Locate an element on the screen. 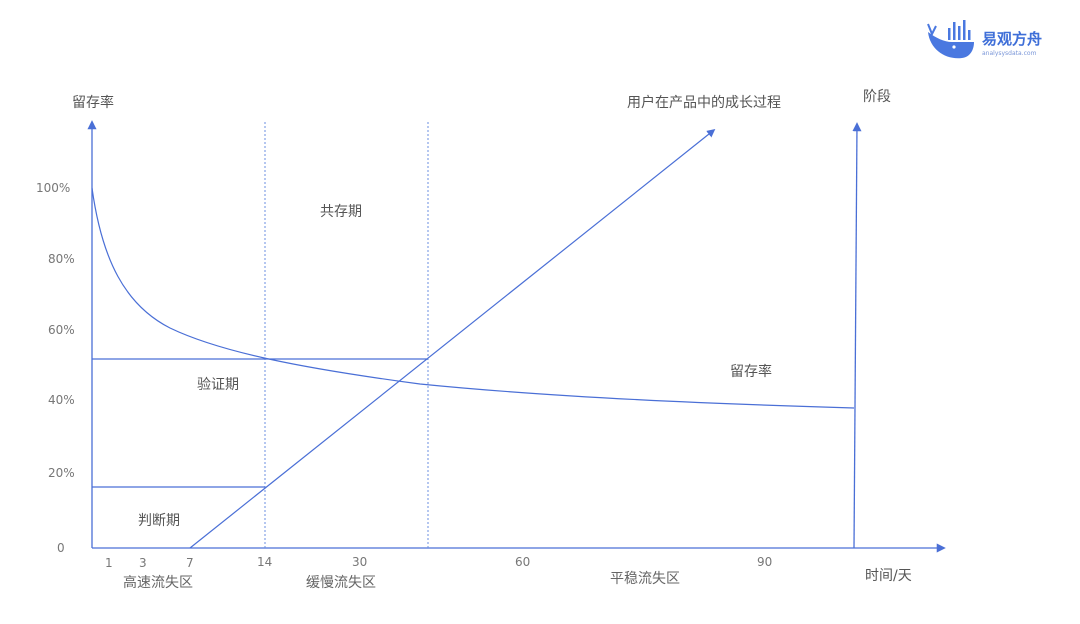 The width and height of the screenshot is (1080, 624). phase-coexist-label: 共存期 is located at coordinates (341, 212).